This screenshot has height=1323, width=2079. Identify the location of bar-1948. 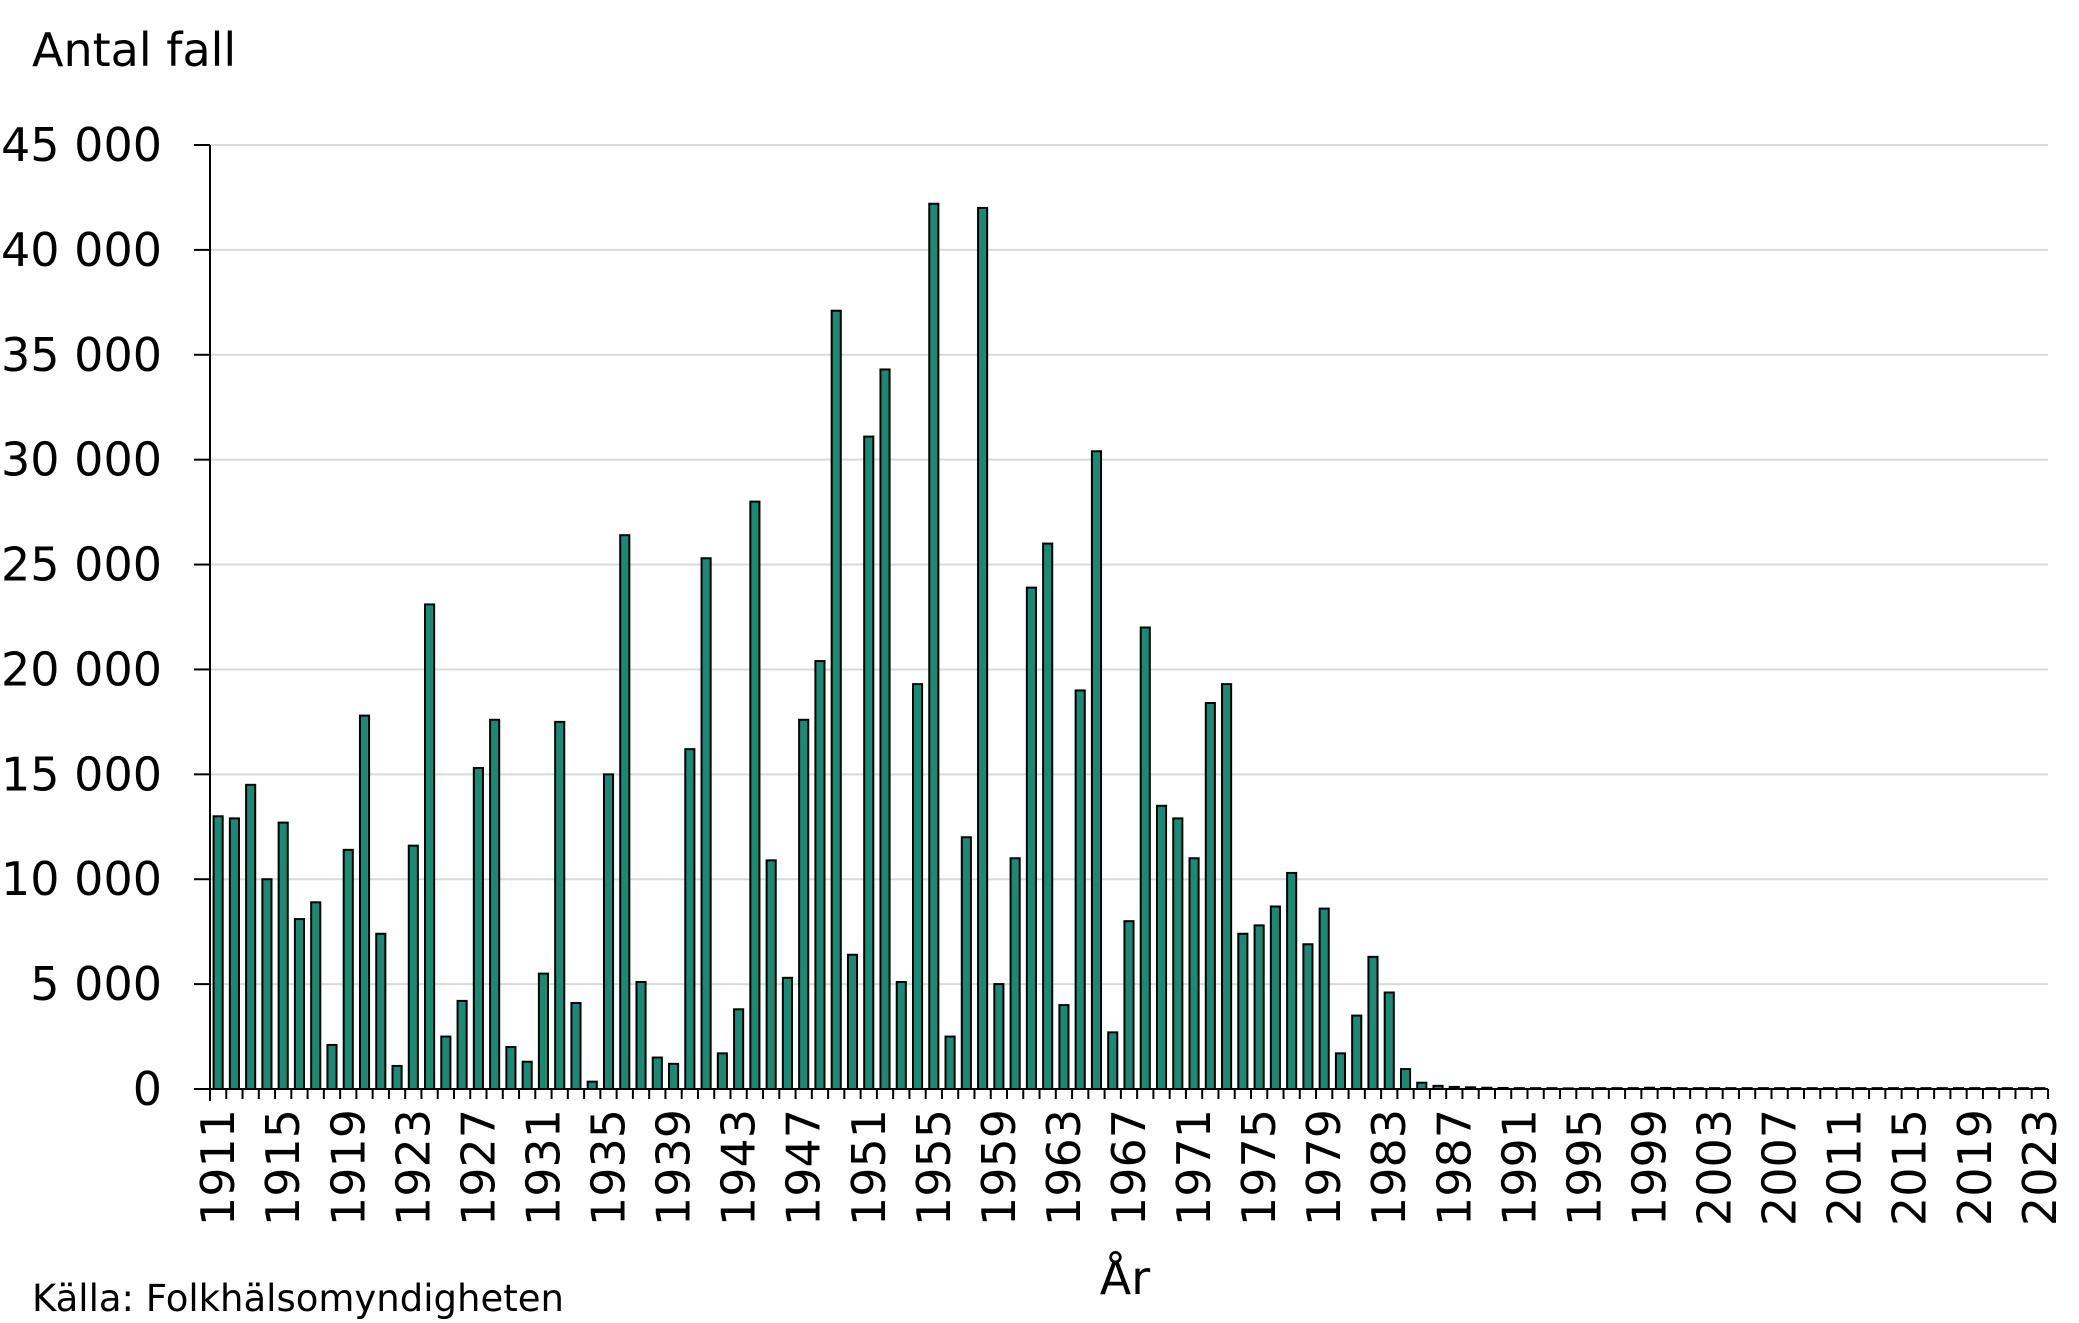
(820, 875).